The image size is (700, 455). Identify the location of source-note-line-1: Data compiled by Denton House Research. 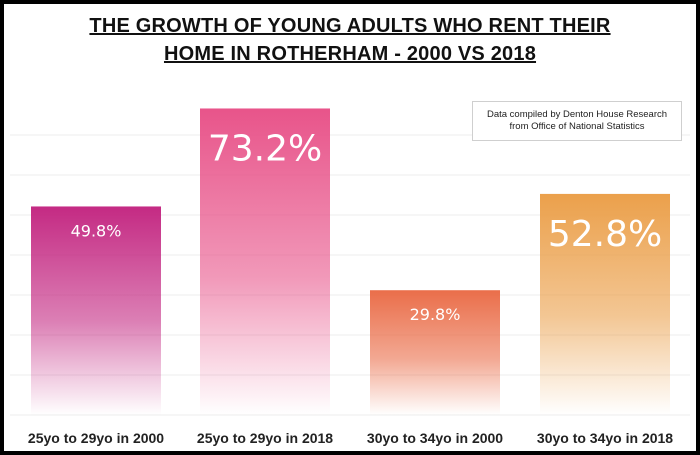
(577, 114).